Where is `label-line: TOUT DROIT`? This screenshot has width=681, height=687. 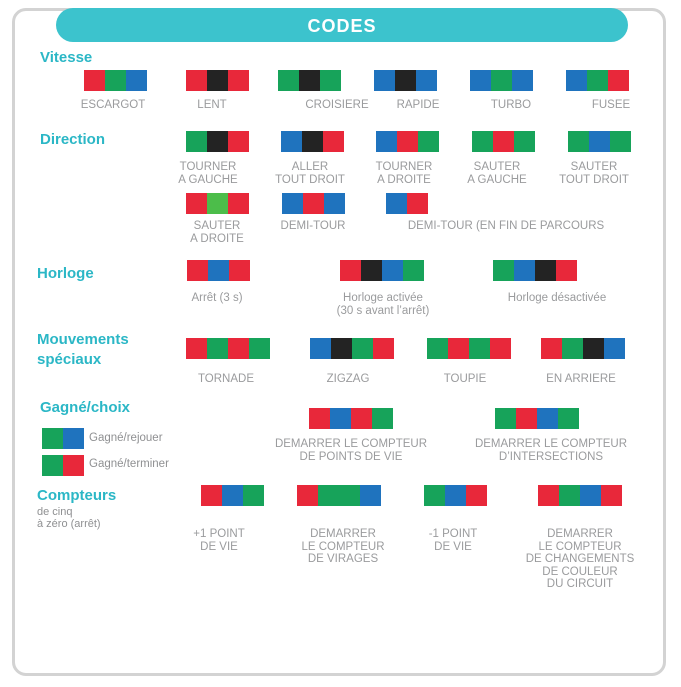 label-line: TOUT DROIT is located at coordinates (594, 179).